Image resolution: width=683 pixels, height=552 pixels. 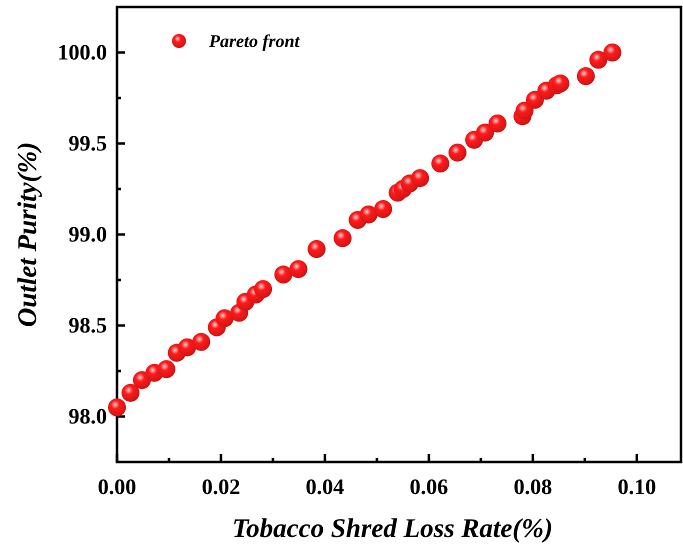 What do you see at coordinates (325, 486) in the screenshot?
I see `x-tick-label: 0.04` at bounding box center [325, 486].